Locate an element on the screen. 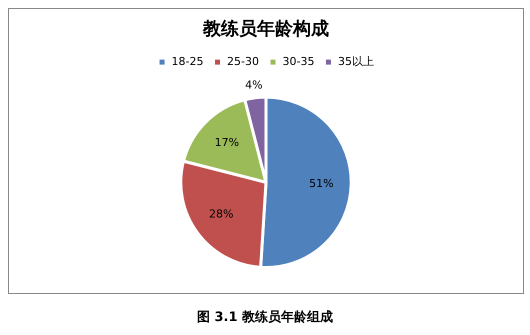 This screenshot has width=530, height=335. legend-label: 35以上 is located at coordinates (356, 61).